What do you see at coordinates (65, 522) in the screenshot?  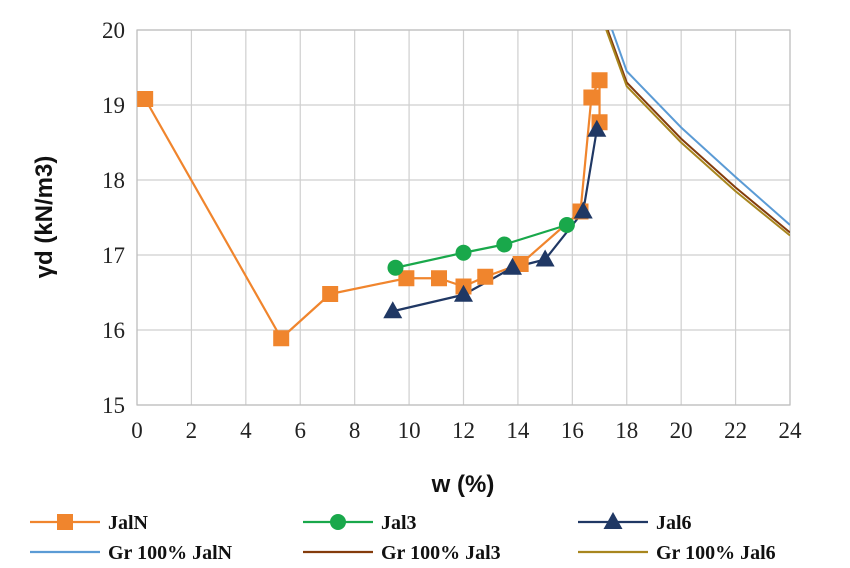 I see `legend-marker-jaln` at bounding box center [65, 522].